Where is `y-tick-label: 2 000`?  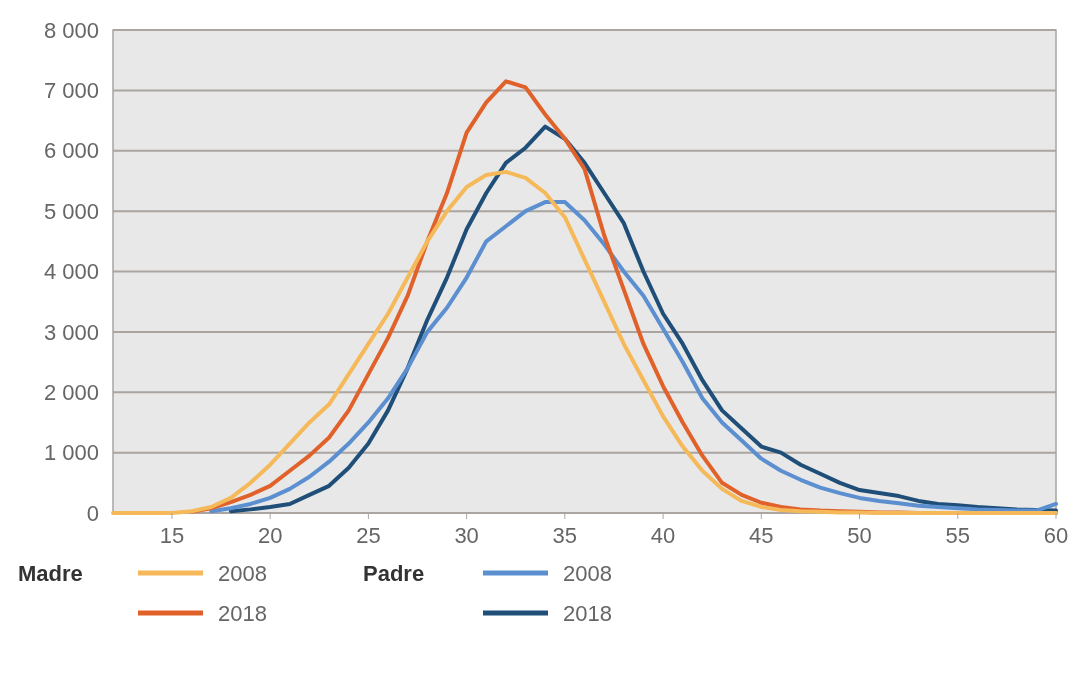 y-tick-label: 2 000 is located at coordinates (71, 392).